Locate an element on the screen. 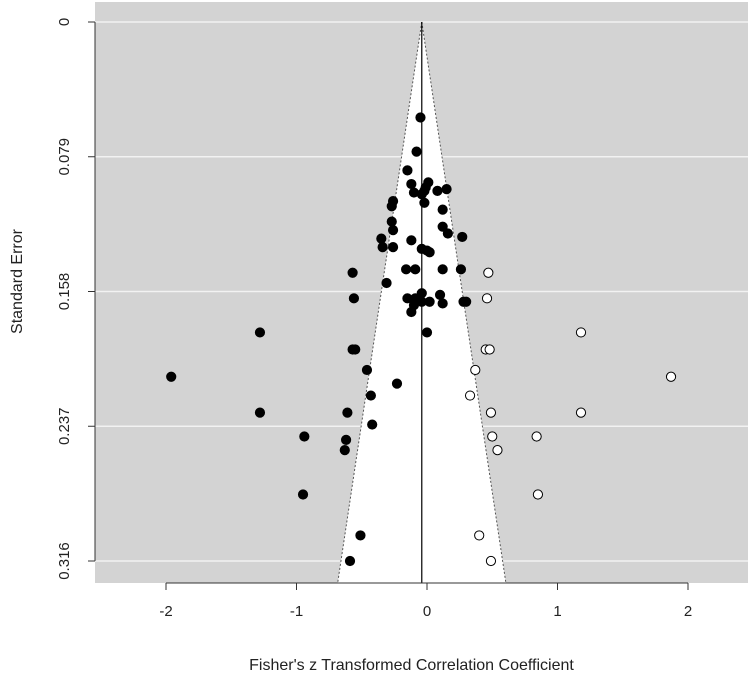 Image resolution: width=750 pixels, height=679 pixels. x-tick-label-4: 2 is located at coordinates (688, 611).